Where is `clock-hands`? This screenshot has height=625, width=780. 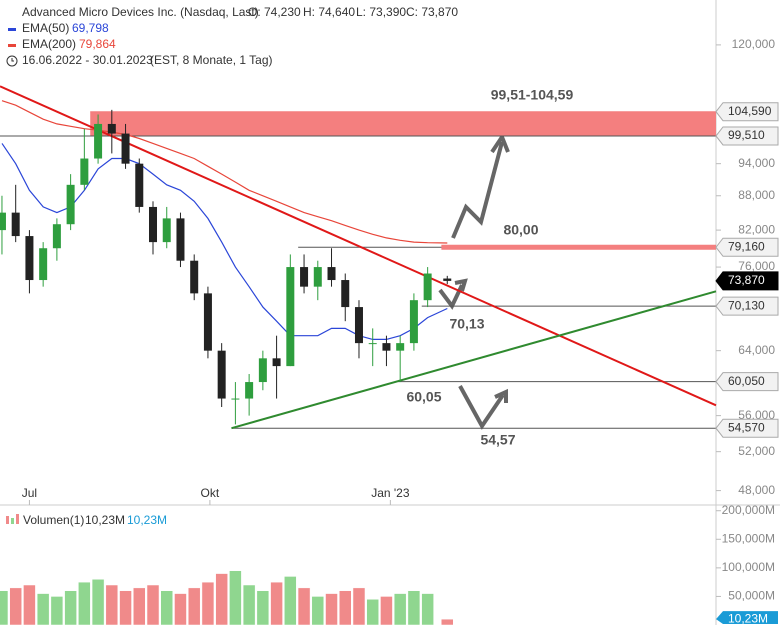
clock-hands is located at coordinates (12, 60).